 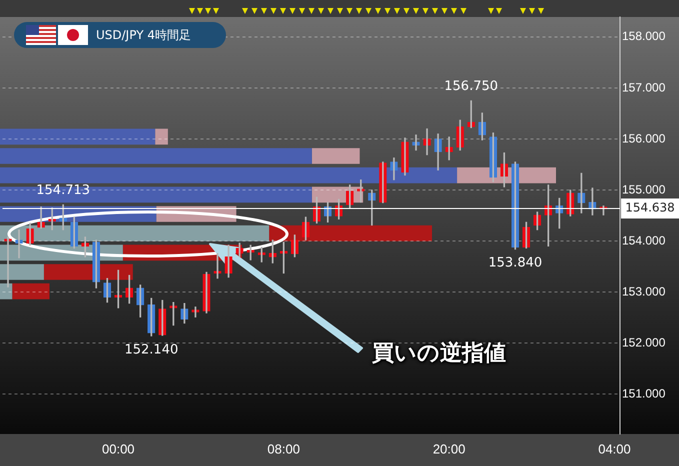 What do you see at coordinates (515, 263) in the screenshot?
I see `annotation: 153.840` at bounding box center [515, 263].